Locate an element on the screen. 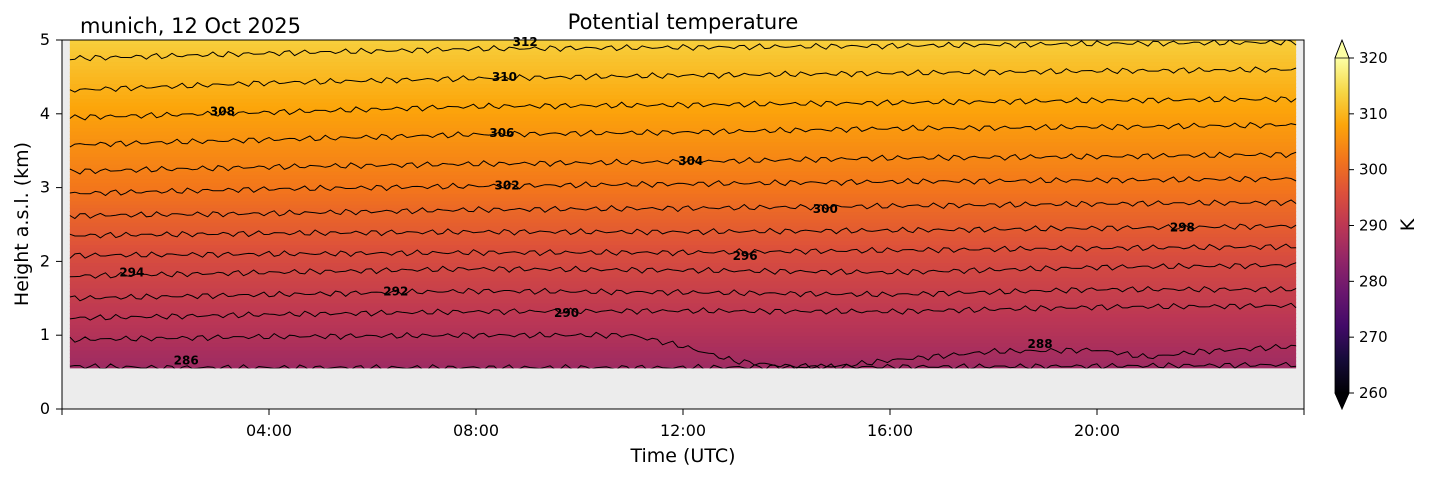 This screenshot has height=478, width=1429. y-tick-label: 3 is located at coordinates (45, 187).